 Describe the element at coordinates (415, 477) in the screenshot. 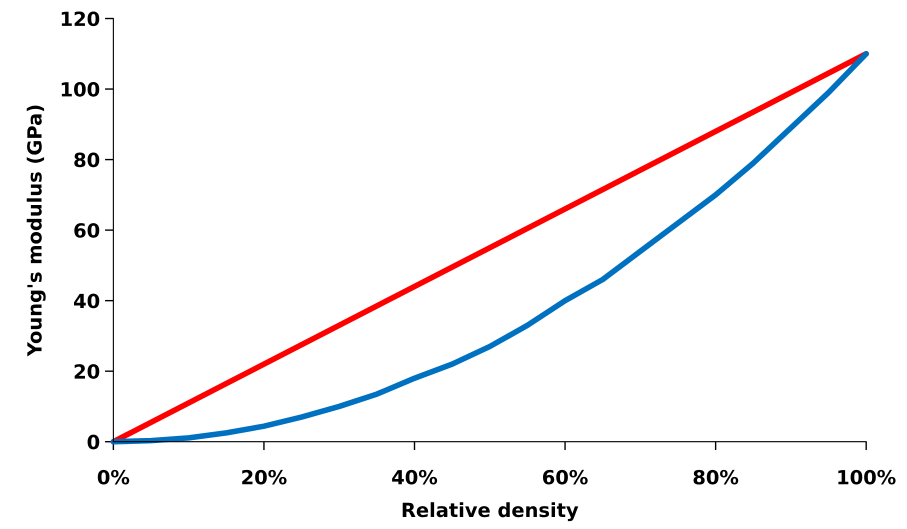

I see `x-tick-label: 40%` at that location.